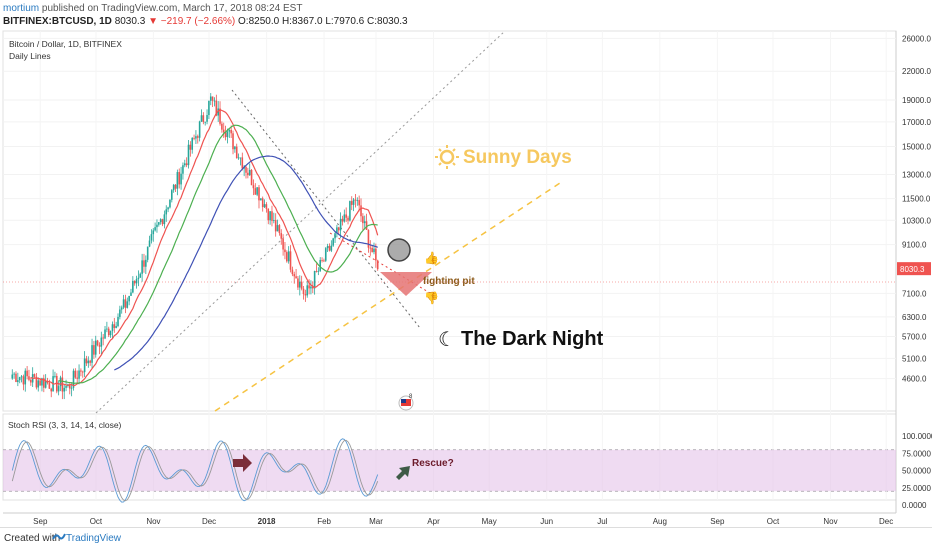  What do you see at coordinates (267, 521) in the screenshot?
I see `time-tick-label: 2018` at bounding box center [267, 521].